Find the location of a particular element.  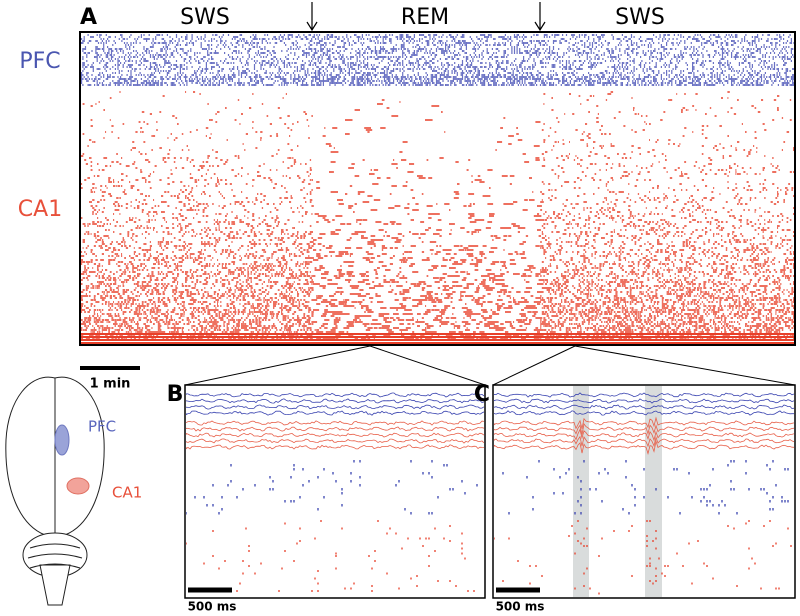

raster-c is located at coordinates (644, 493).